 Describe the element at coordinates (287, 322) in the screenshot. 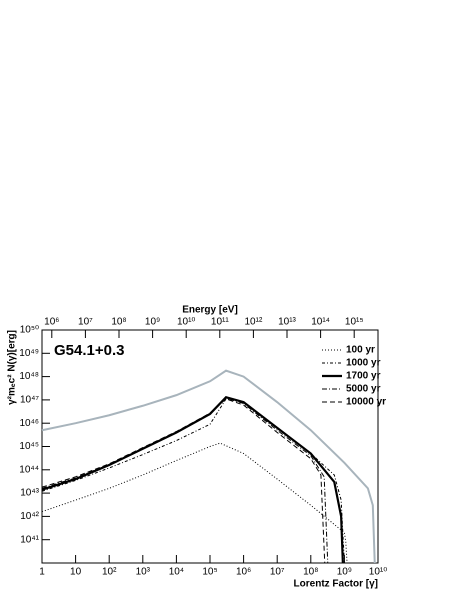

I see `x2-tick-label: 10¹³` at that location.